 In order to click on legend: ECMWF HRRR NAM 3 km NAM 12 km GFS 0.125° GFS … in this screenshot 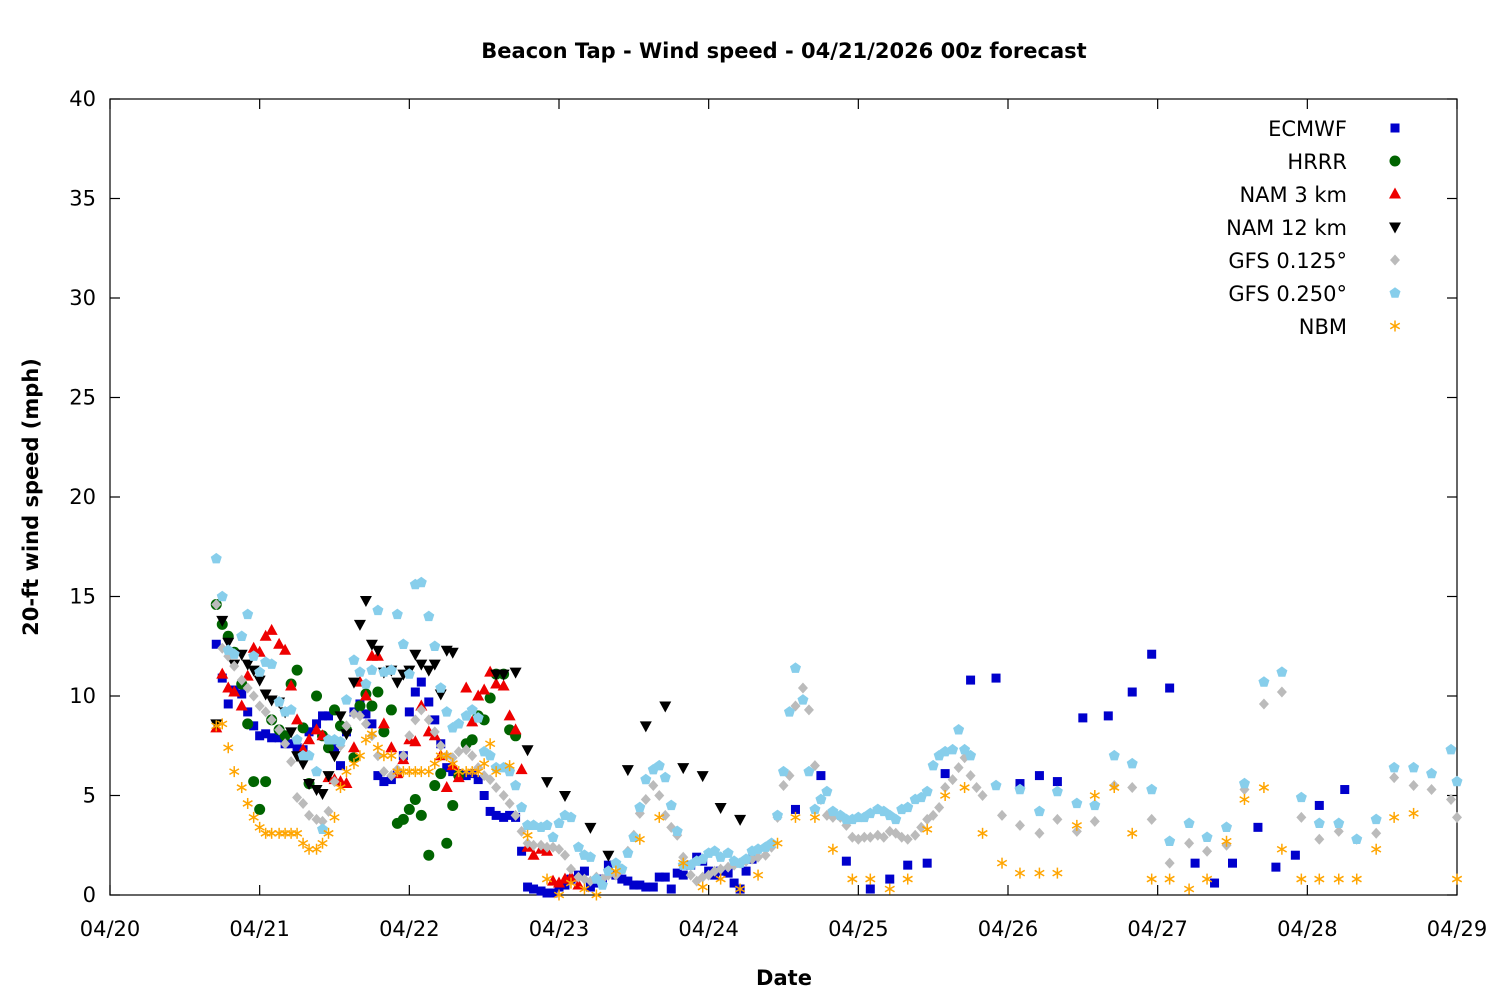, I will do `click(1313, 228)`.